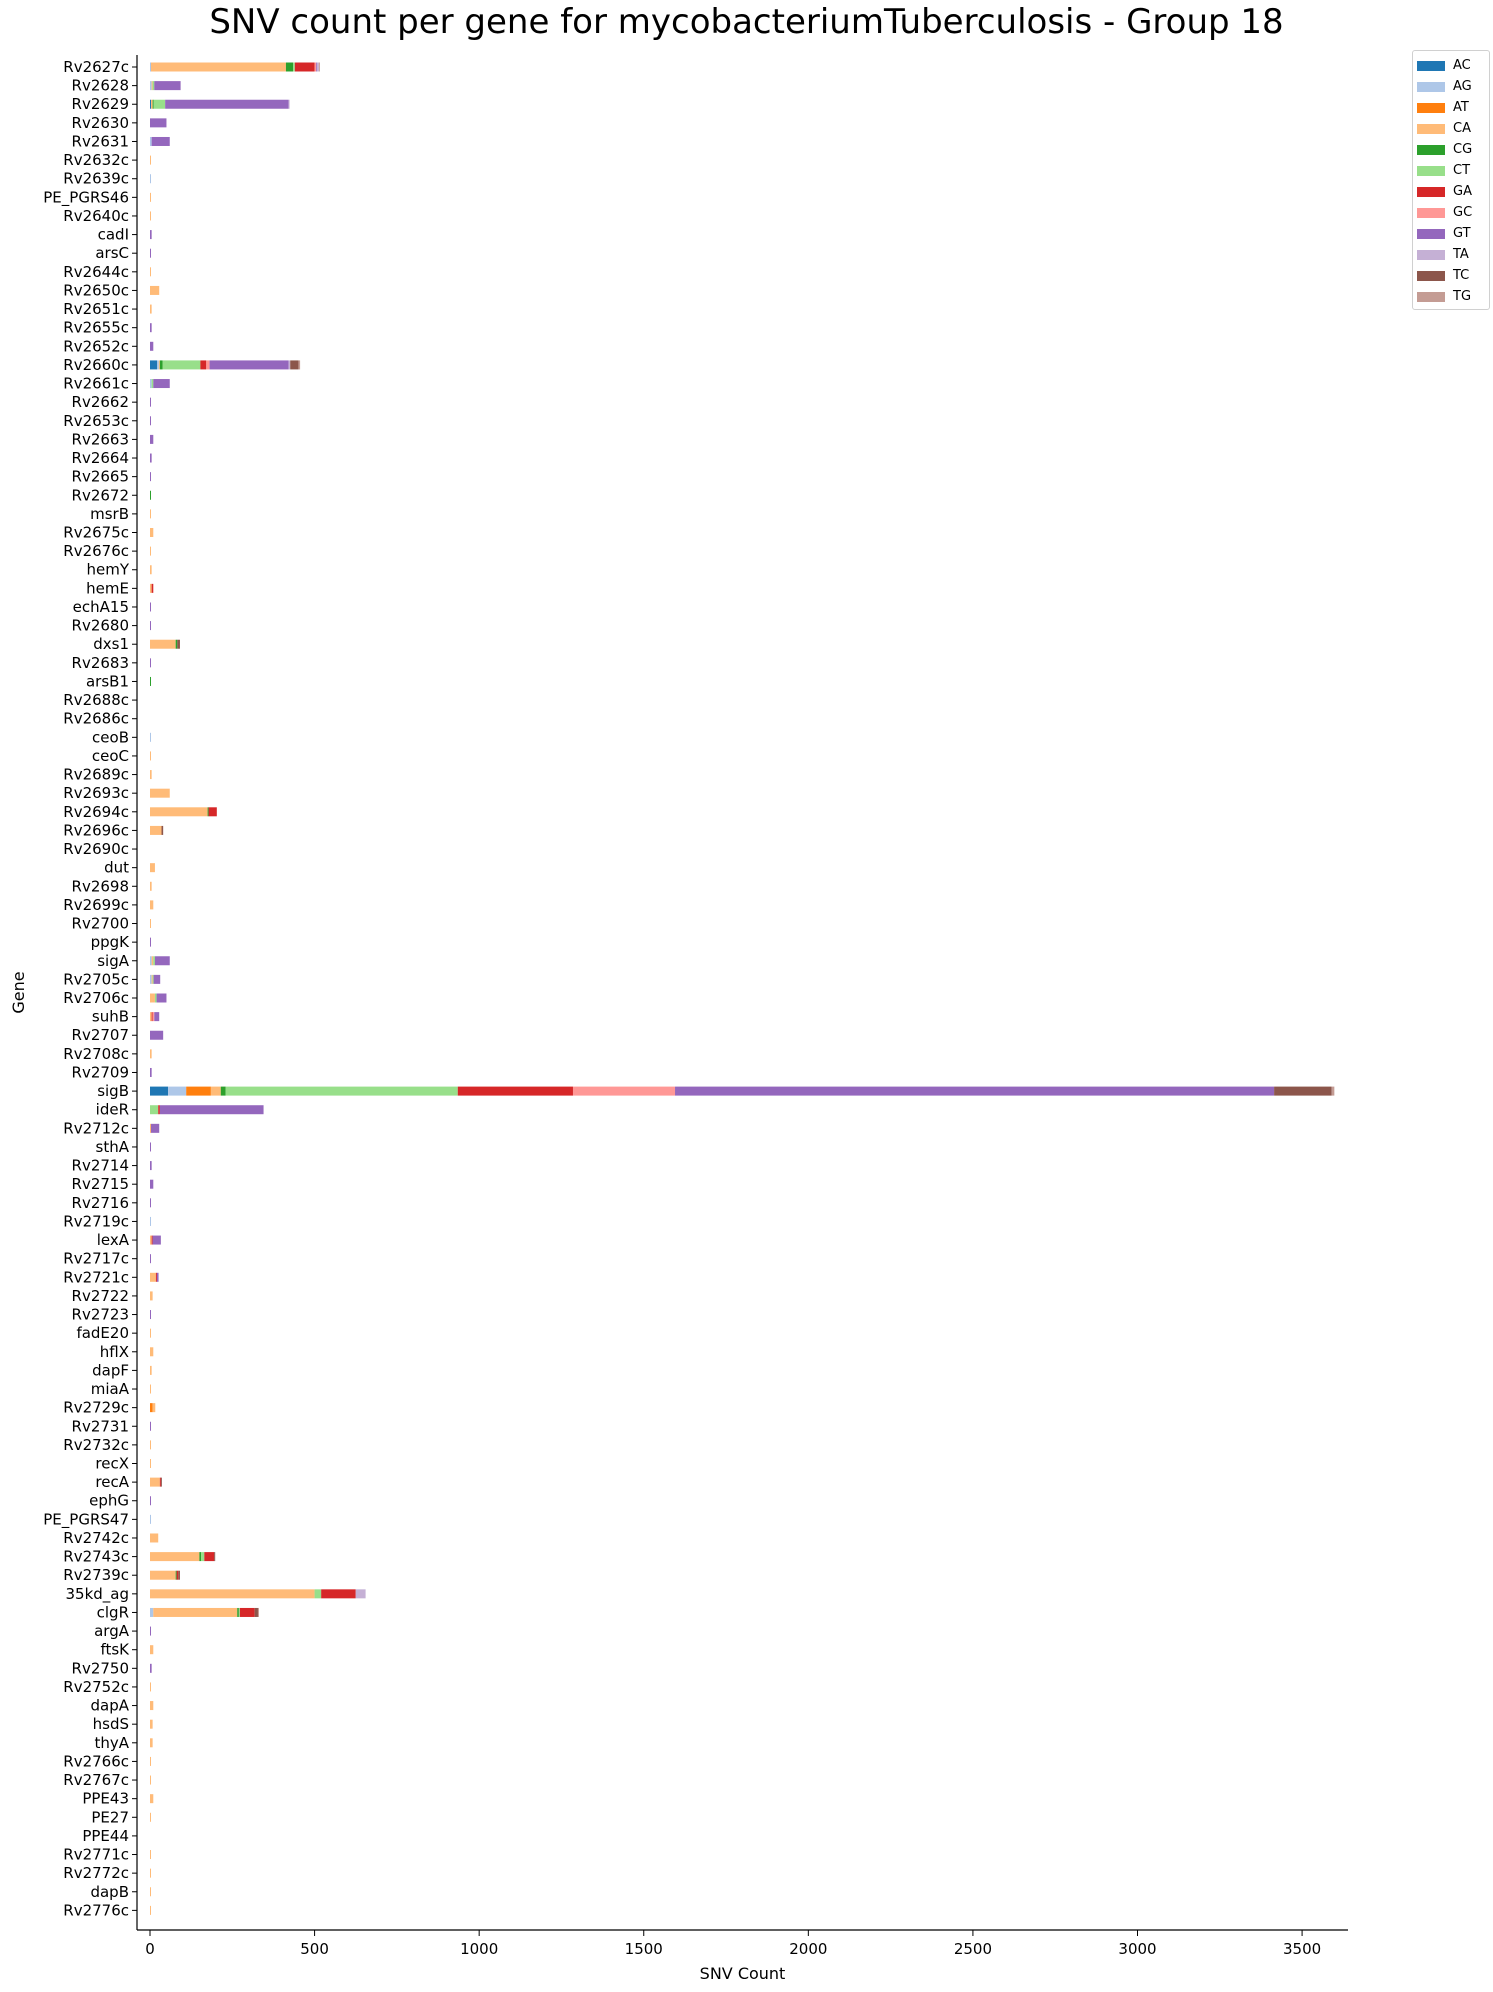  Describe the element at coordinates (96, 1538) in the screenshot. I see `y-tick-label: Rv2742c` at that location.